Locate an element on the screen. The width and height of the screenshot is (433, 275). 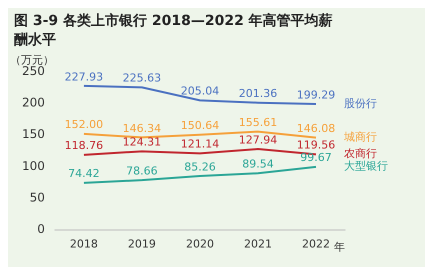
data-label: 205.04 is located at coordinates (200, 91).